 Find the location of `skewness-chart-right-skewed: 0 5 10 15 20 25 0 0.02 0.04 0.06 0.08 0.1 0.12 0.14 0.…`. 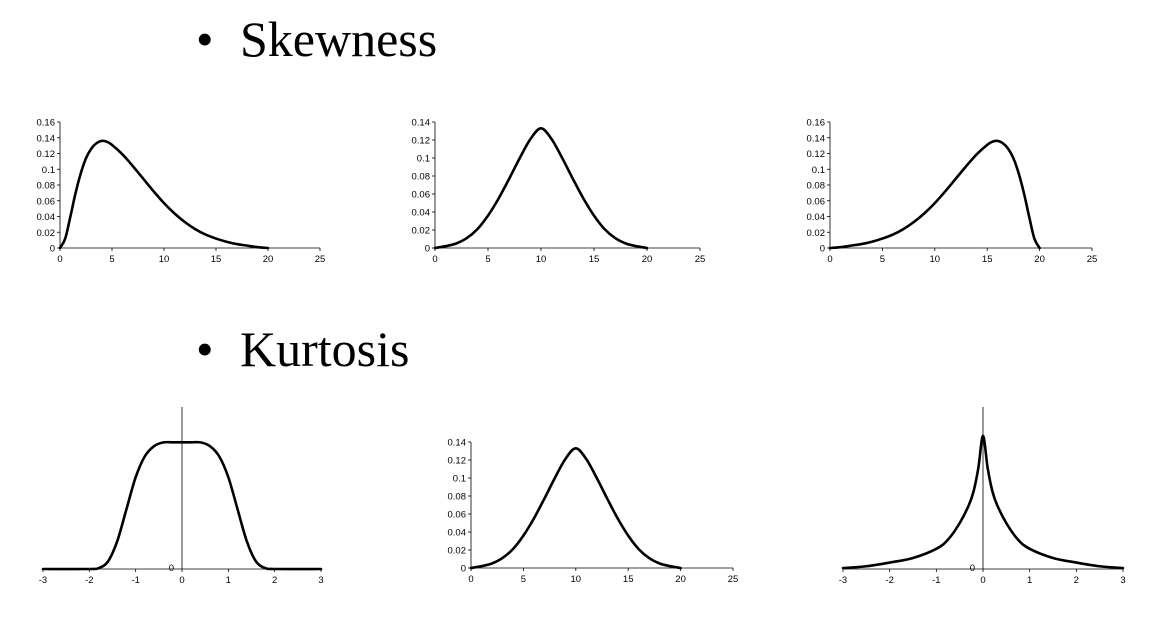

skewness-chart-right-skewed: 0 5 10 15 20 25 0 0.02 0.04 0.06 0.08 0.1 0.12 0.14 0.… is located at coordinates (181, 192).